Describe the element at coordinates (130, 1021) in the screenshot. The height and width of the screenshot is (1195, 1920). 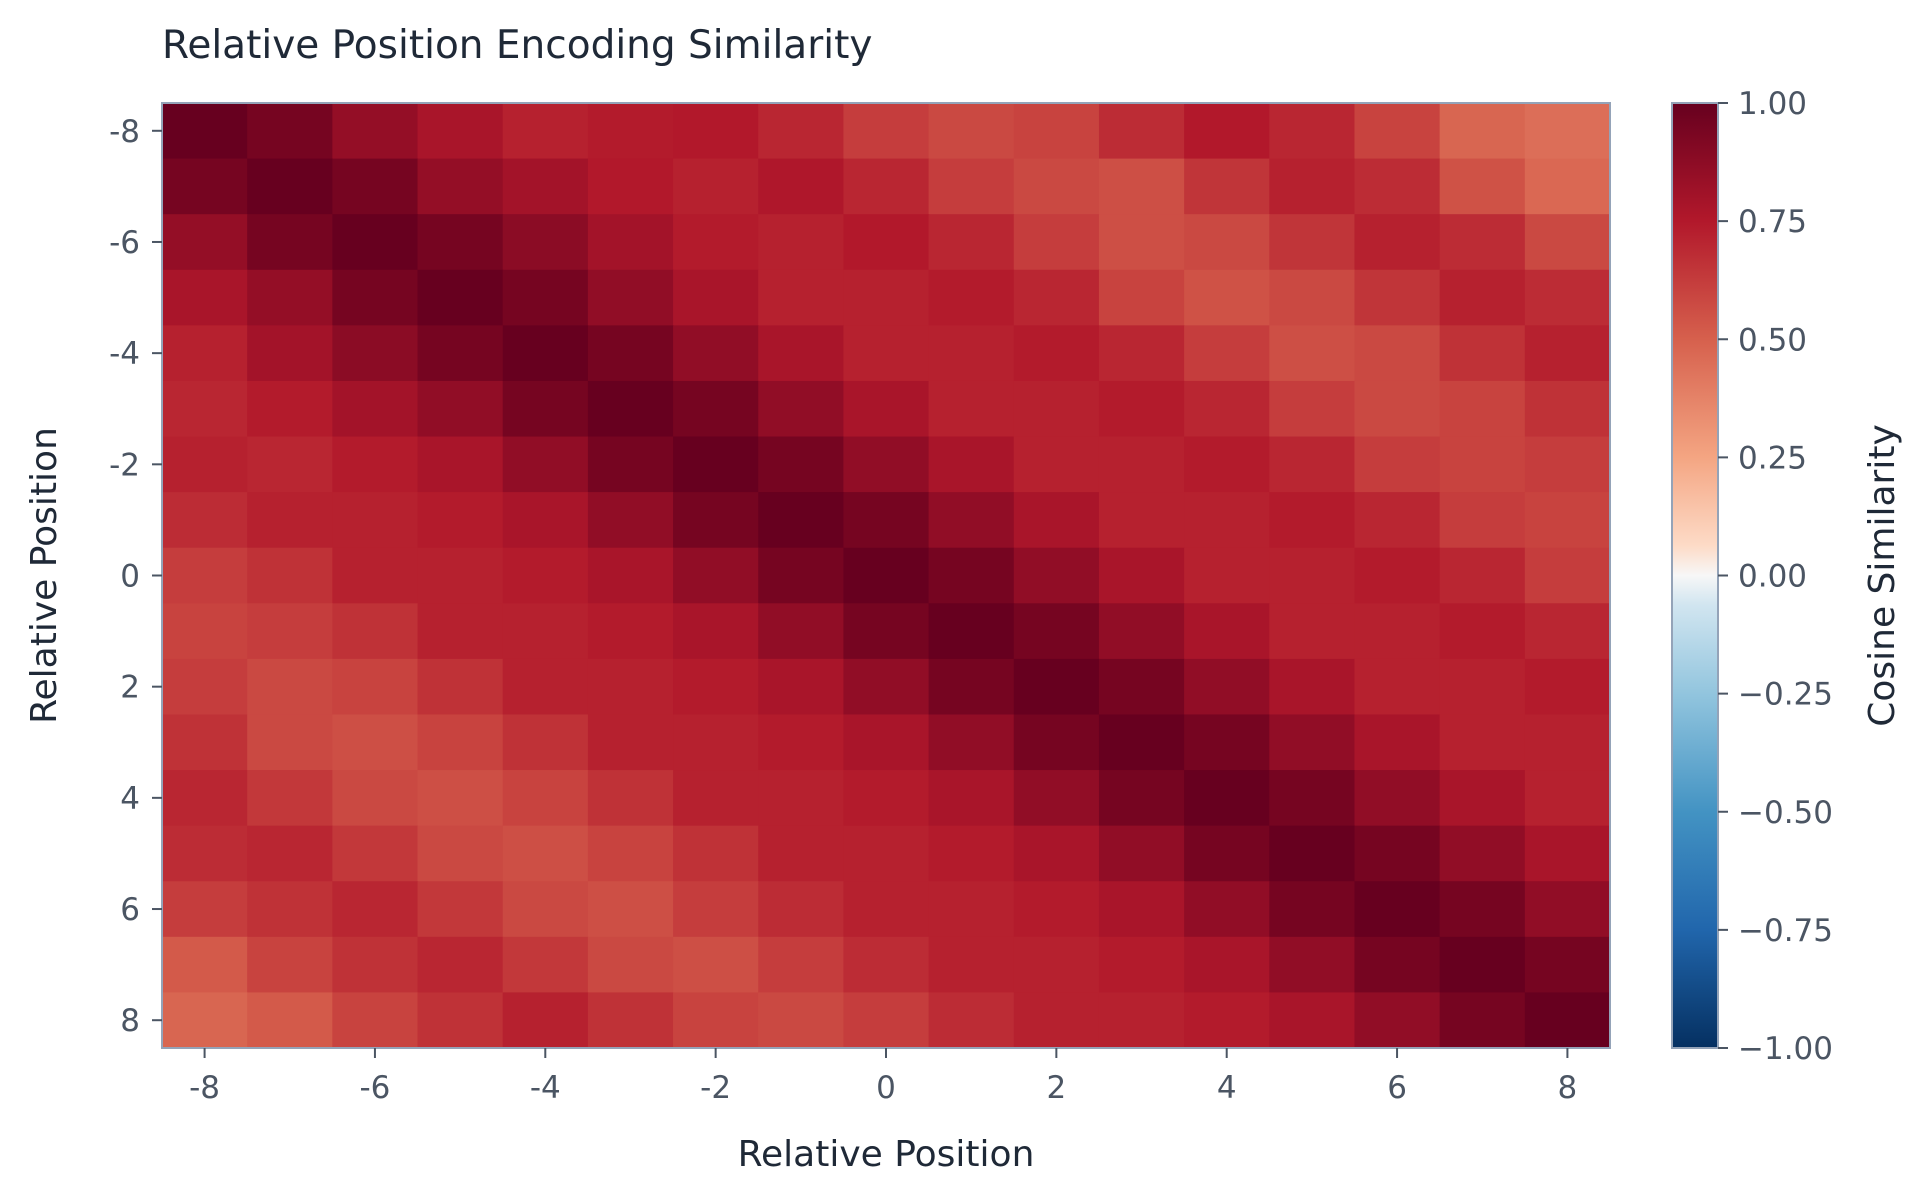
I see `y-tick-label: 8` at that location.